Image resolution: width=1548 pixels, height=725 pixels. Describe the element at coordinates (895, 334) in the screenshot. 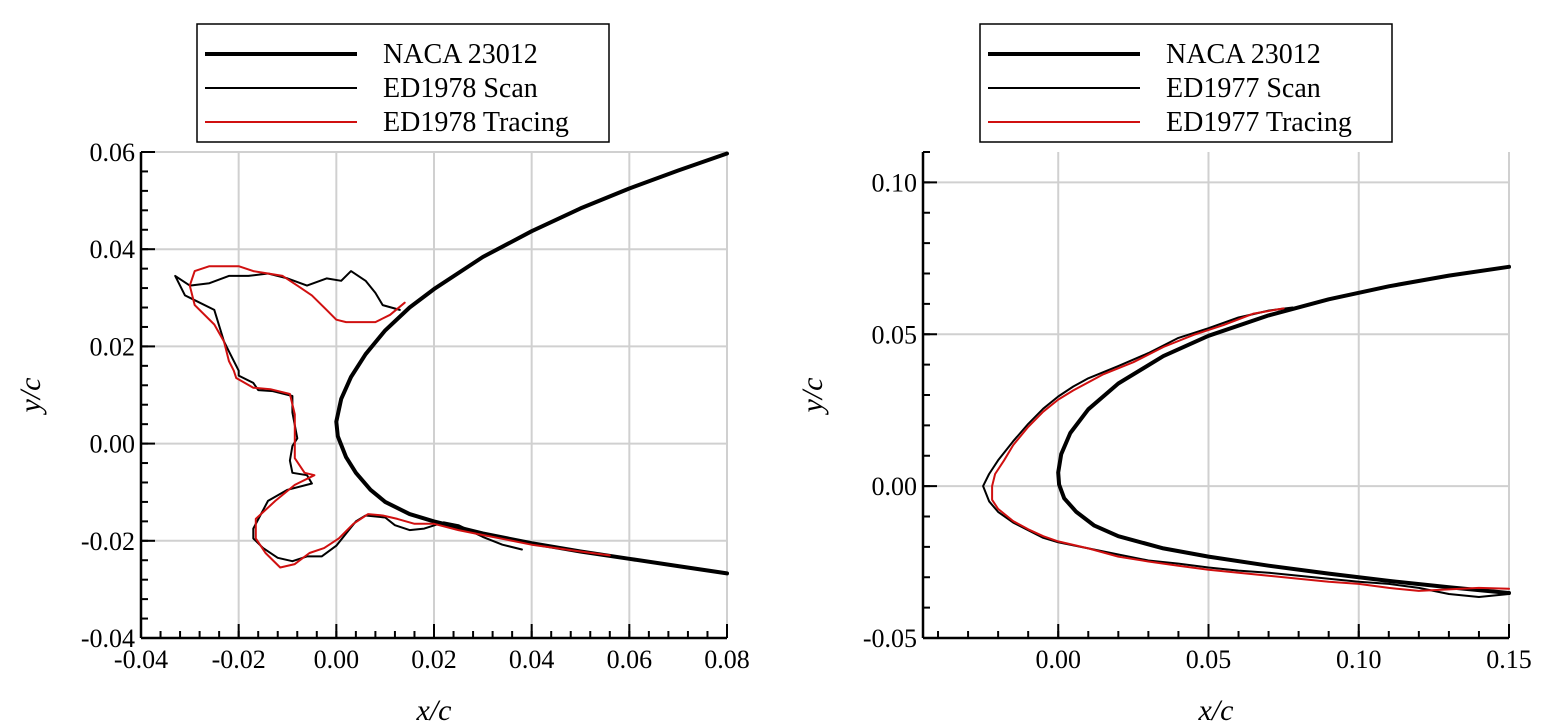

I see `y-tick-label: 0.05` at that location.